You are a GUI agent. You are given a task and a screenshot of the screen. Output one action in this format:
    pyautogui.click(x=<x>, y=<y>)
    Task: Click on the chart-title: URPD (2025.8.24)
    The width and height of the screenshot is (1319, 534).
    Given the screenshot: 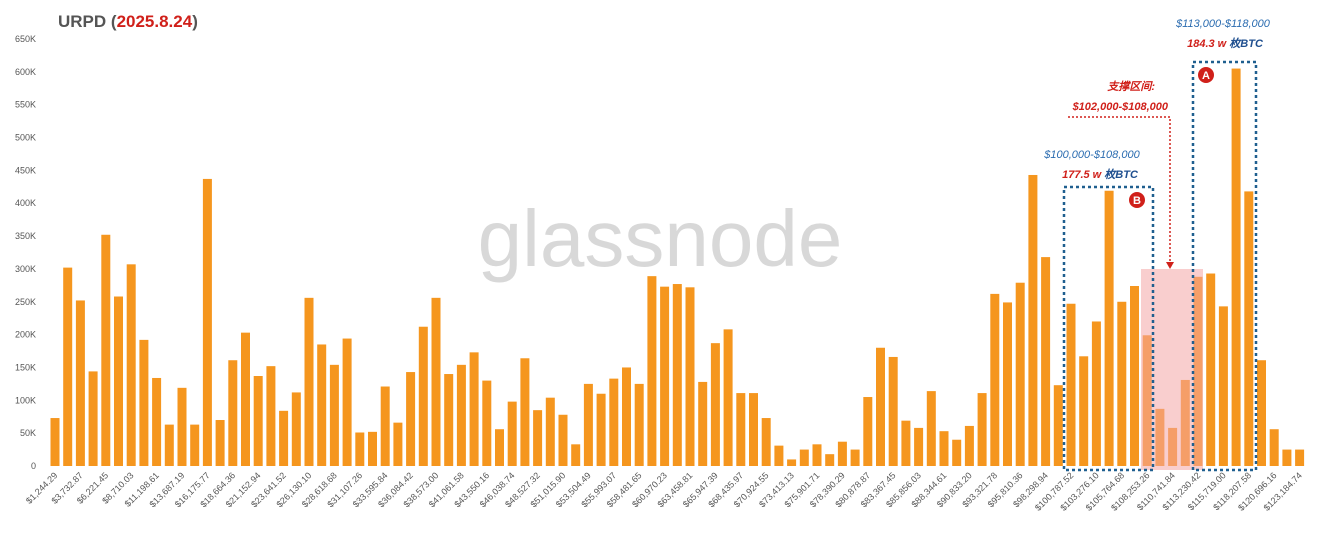 What is the action you would take?
    pyautogui.click(x=128, y=21)
    